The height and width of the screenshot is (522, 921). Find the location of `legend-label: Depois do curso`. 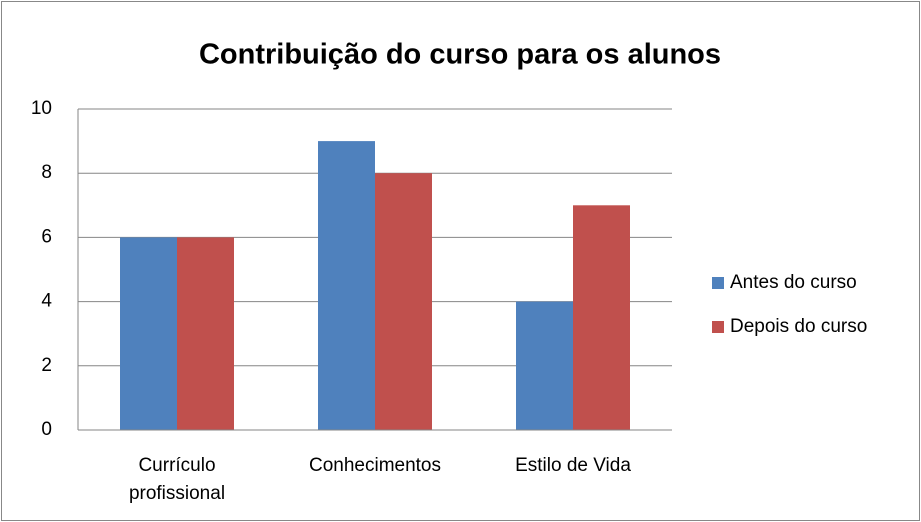

legend-label: Depois do curso is located at coordinates (798, 326).